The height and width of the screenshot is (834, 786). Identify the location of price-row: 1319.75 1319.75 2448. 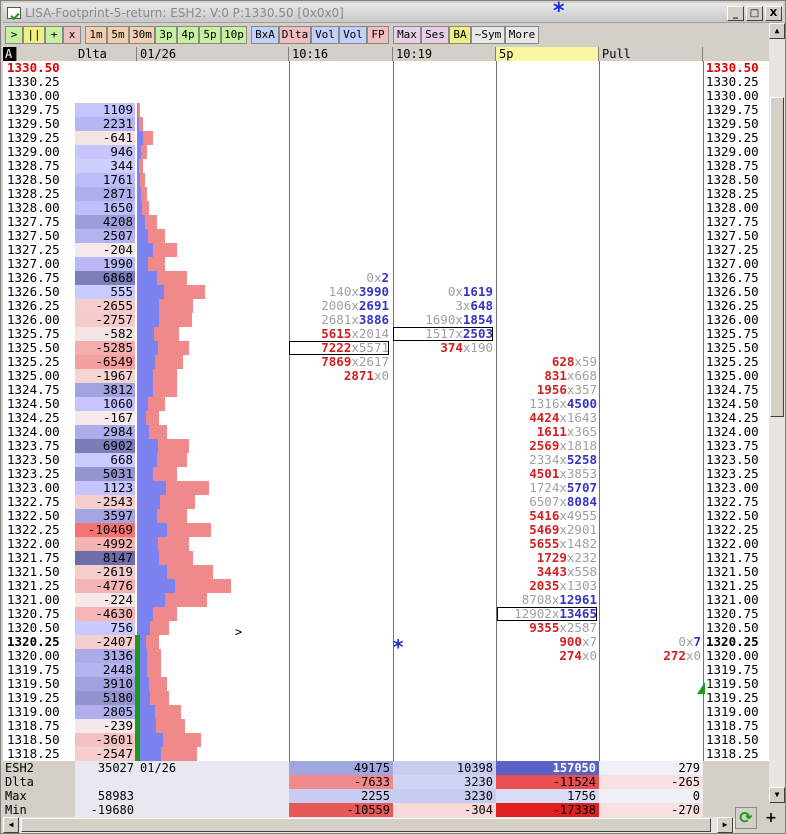
(386, 670).